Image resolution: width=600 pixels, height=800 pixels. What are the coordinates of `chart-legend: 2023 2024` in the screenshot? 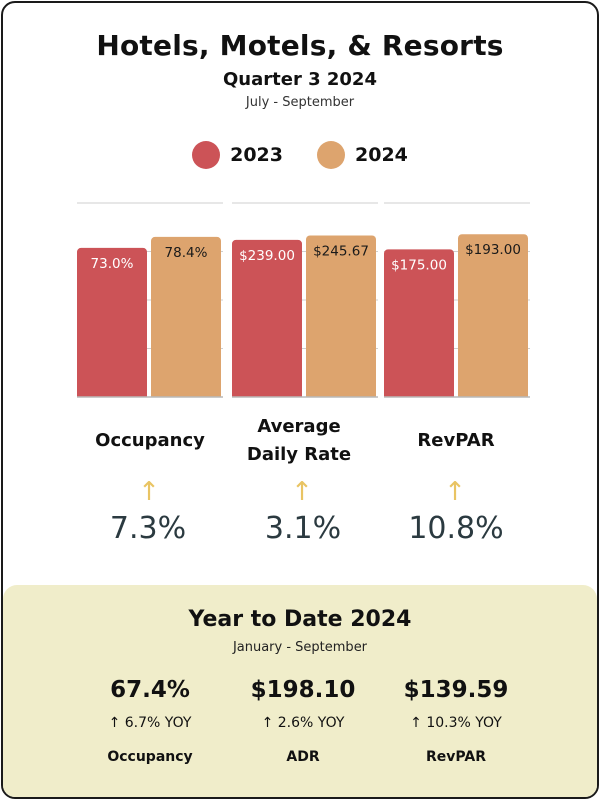 It's located at (300, 155).